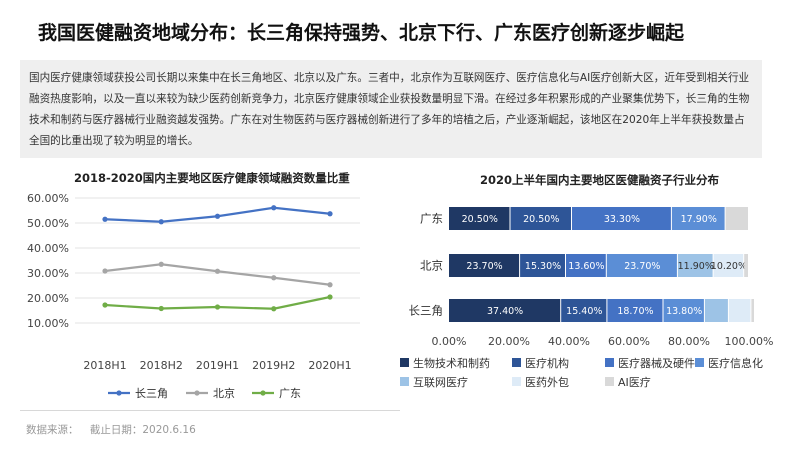  I want to click on legend-label: 医疗器械及硬件, so click(656, 363).